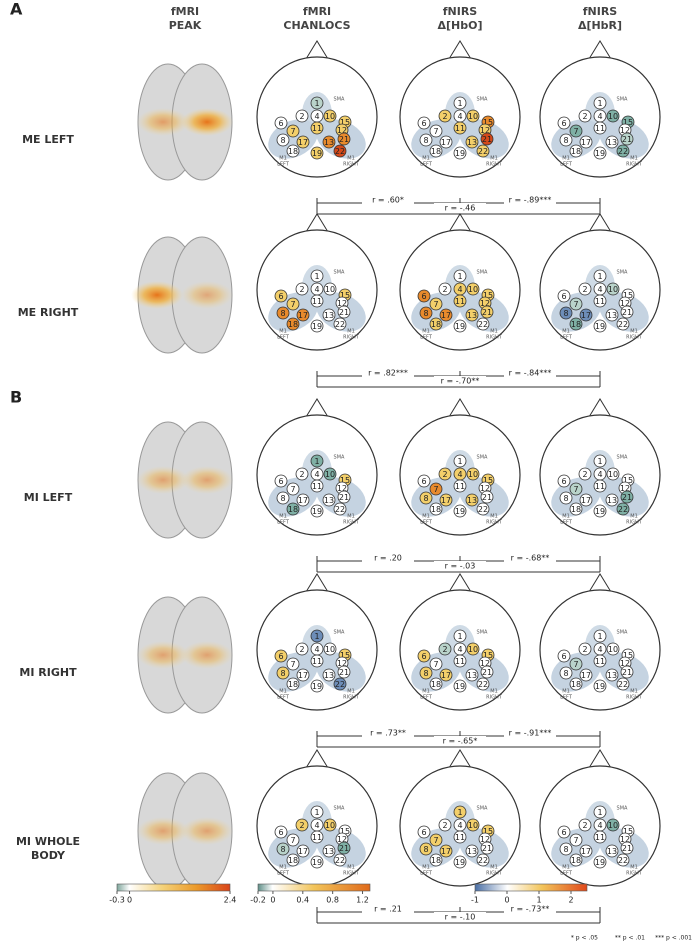 The height and width of the screenshot is (948, 698). Describe the element at coordinates (460, 208) in the screenshot. I see `correlation: r = -.46` at that location.